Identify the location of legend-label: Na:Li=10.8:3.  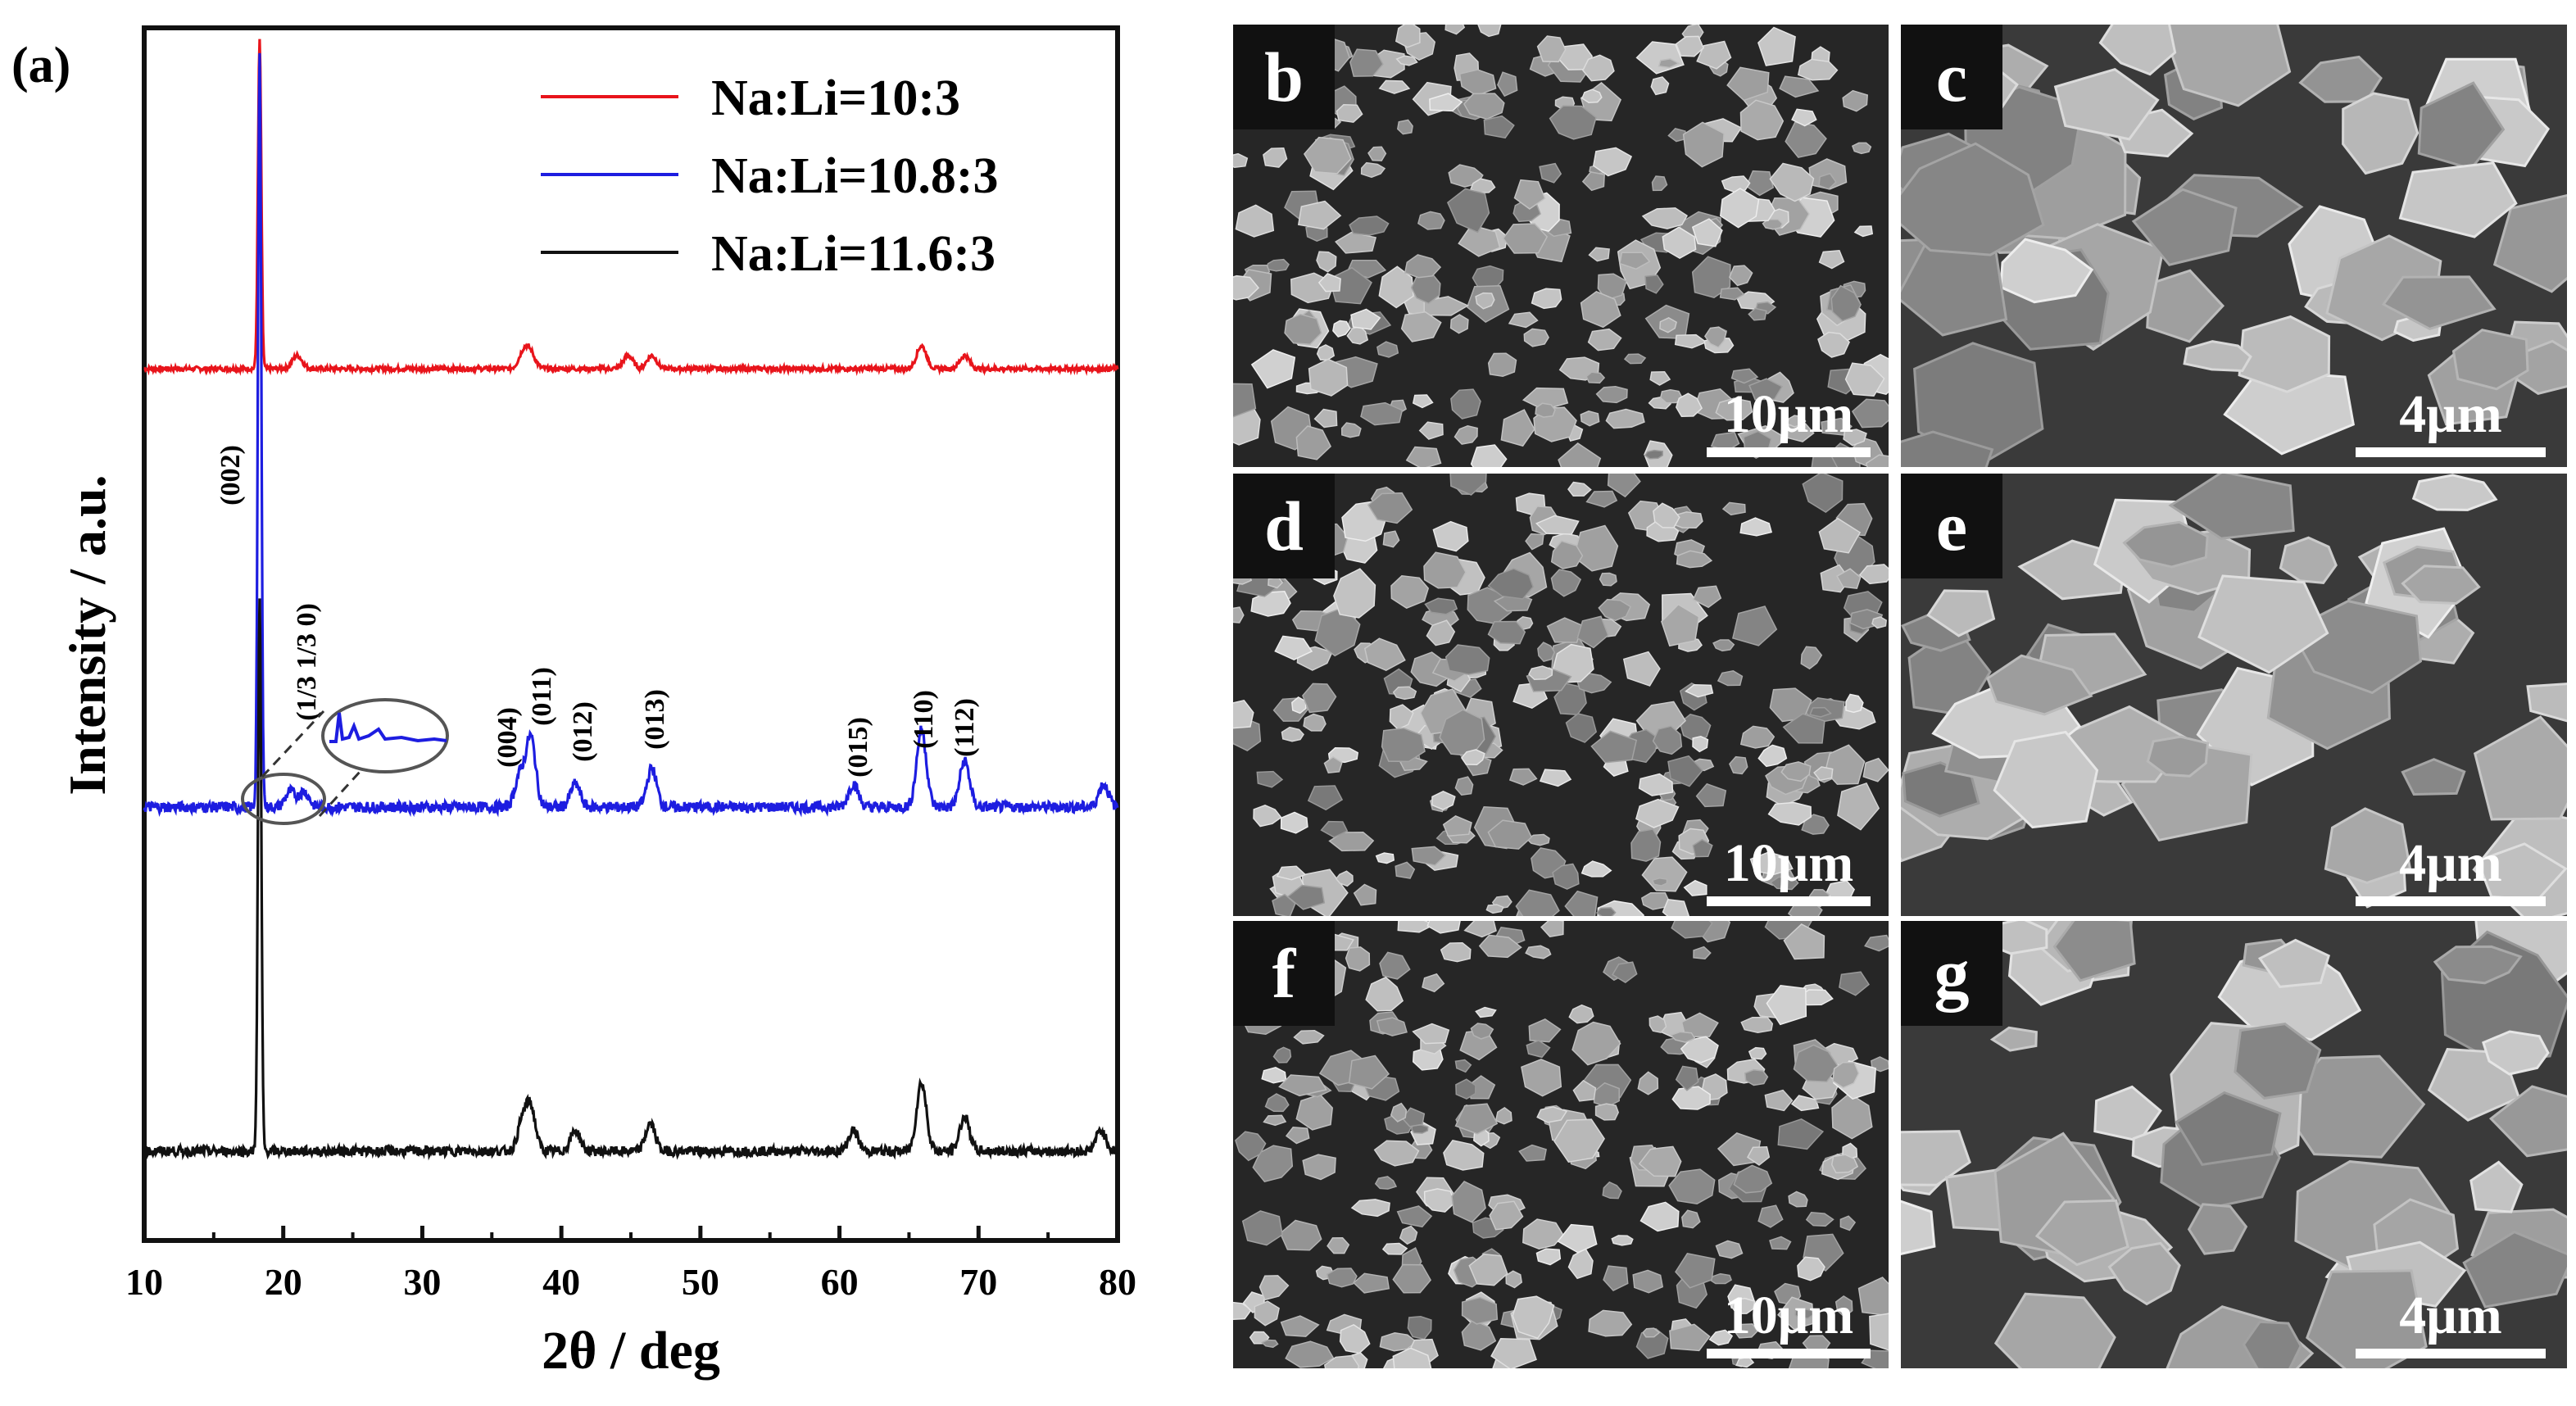
(854, 176).